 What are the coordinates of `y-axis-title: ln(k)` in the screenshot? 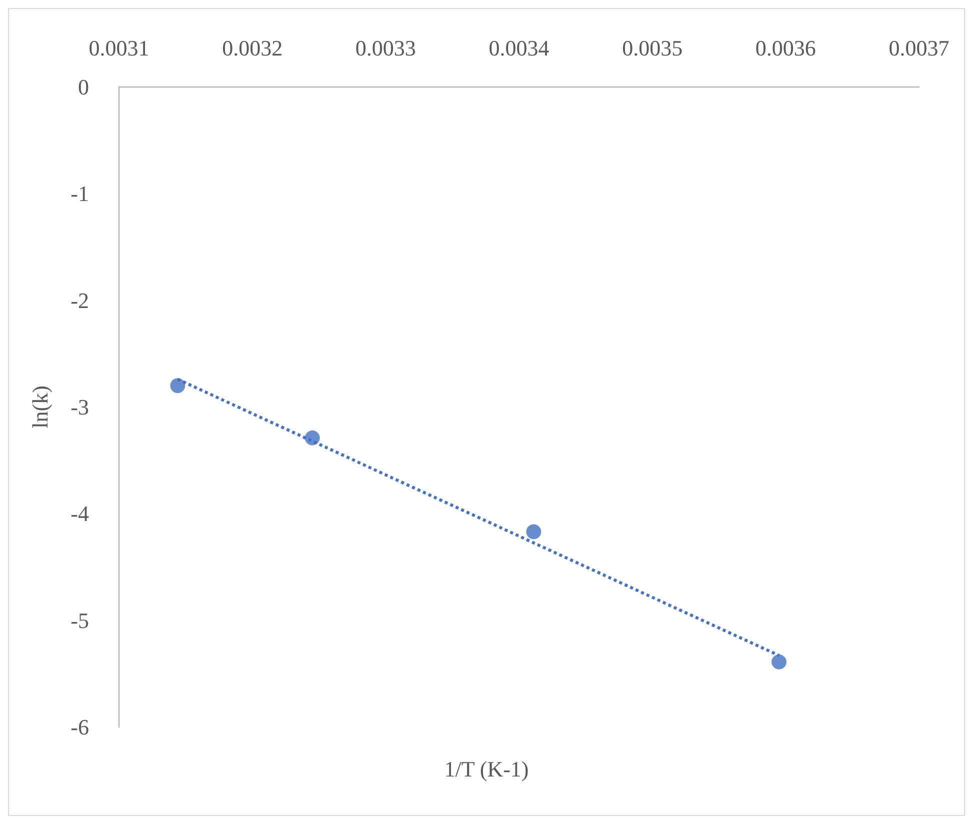 It's located at (40, 407).